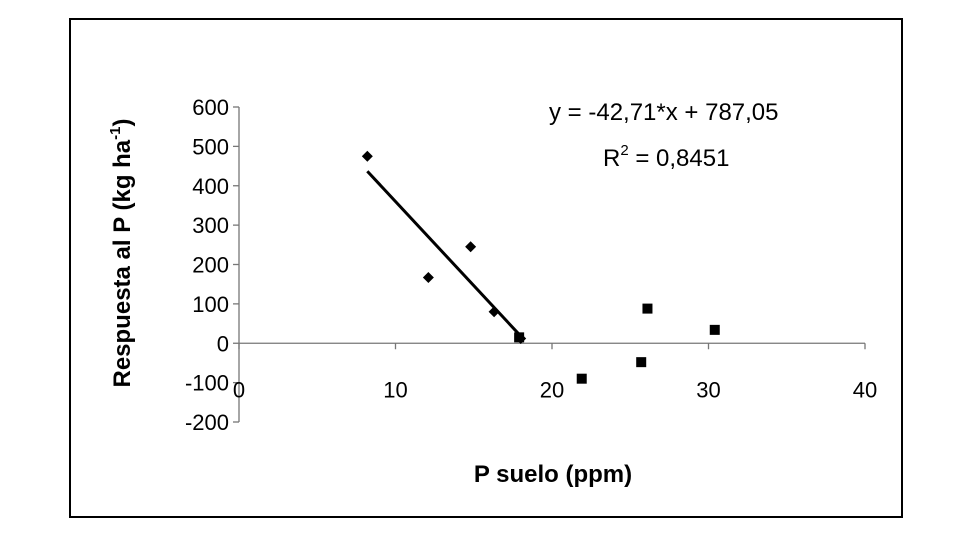 This screenshot has height=533, width=980. I want to click on r-squared-value: = 0,8451, so click(679, 158).